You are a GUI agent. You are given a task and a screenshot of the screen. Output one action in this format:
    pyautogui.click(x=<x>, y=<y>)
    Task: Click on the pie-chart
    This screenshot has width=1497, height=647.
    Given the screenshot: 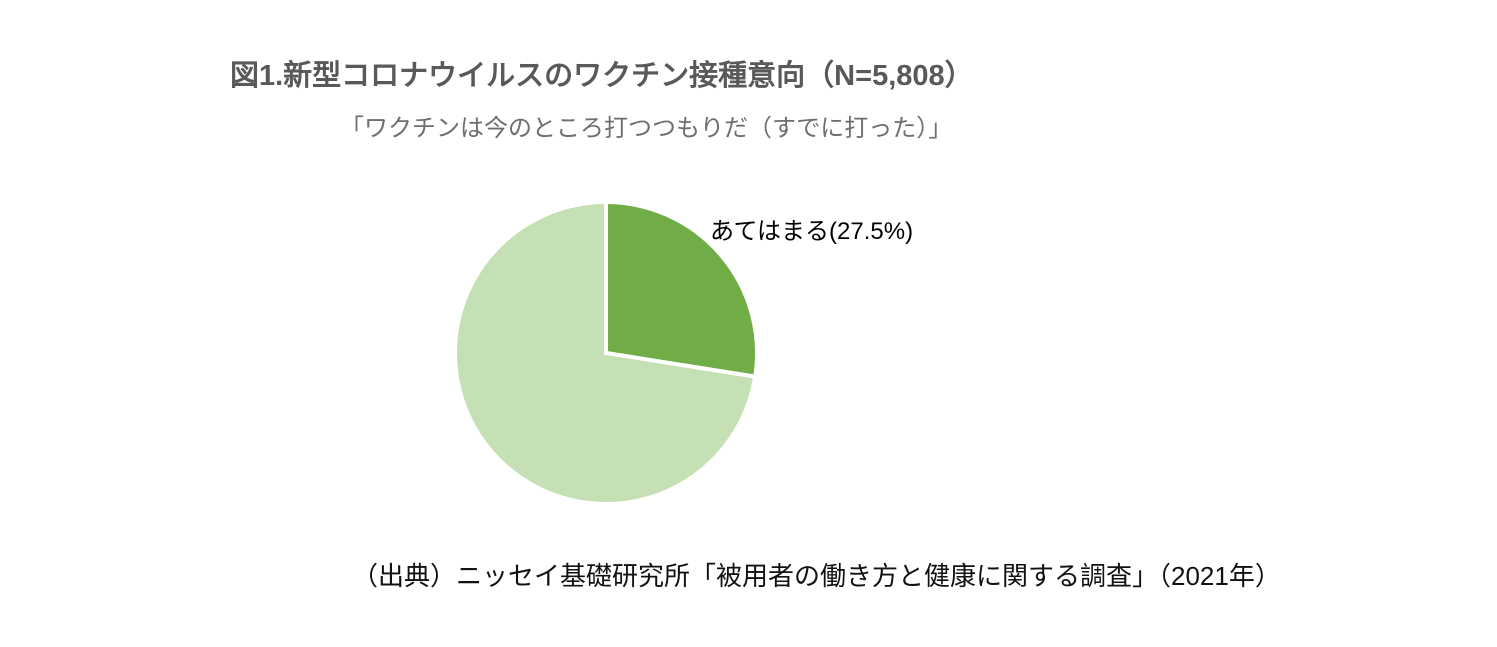 What is the action you would take?
    pyautogui.click(x=606, y=352)
    